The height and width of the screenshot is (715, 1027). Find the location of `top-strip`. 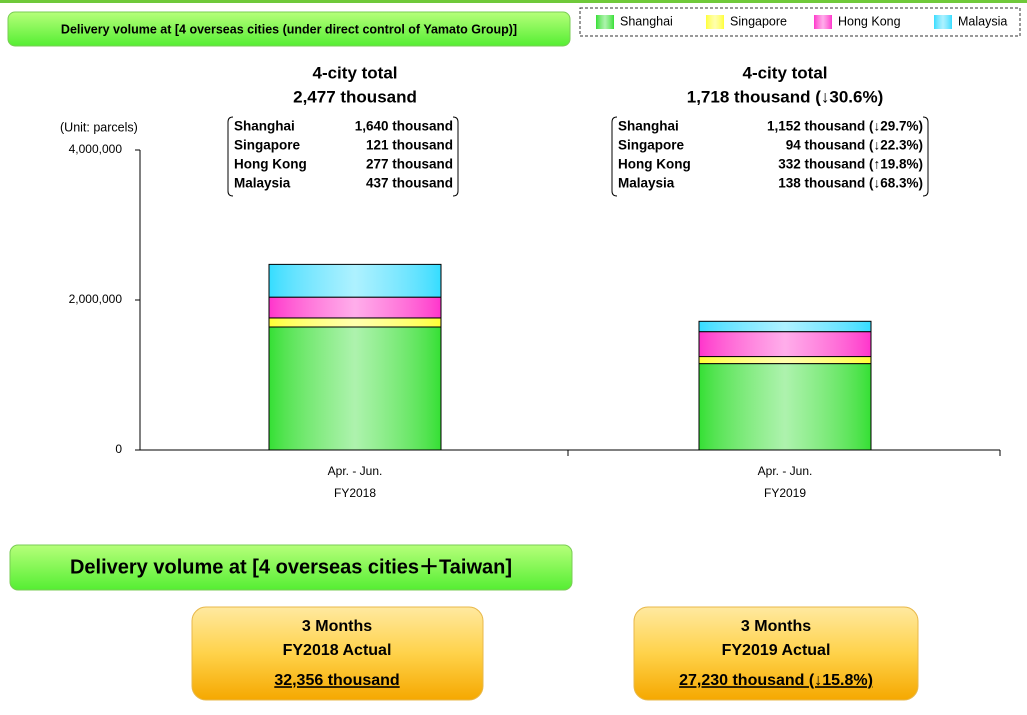

top-strip is located at coordinates (513, 1).